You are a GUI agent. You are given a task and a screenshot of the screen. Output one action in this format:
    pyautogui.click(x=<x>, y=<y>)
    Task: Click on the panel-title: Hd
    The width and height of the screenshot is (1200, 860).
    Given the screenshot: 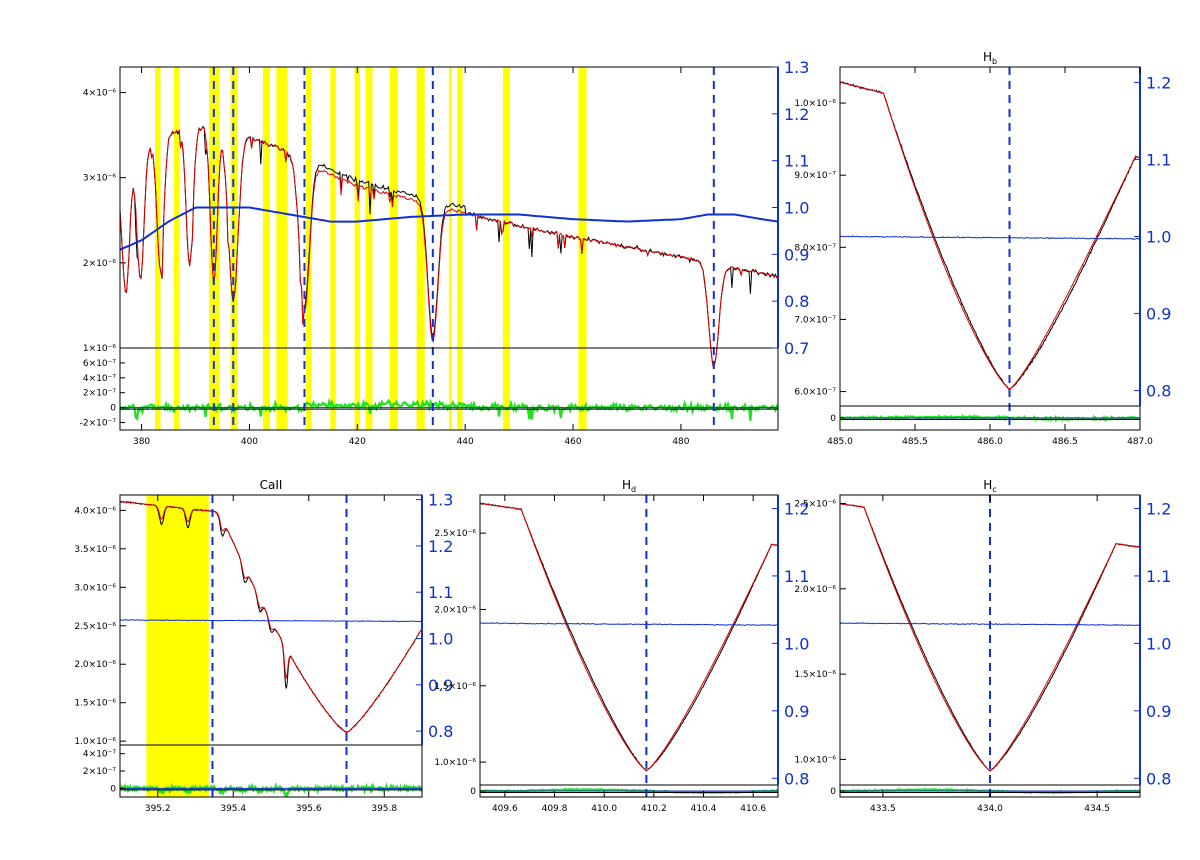 What is the action you would take?
    pyautogui.click(x=629, y=486)
    